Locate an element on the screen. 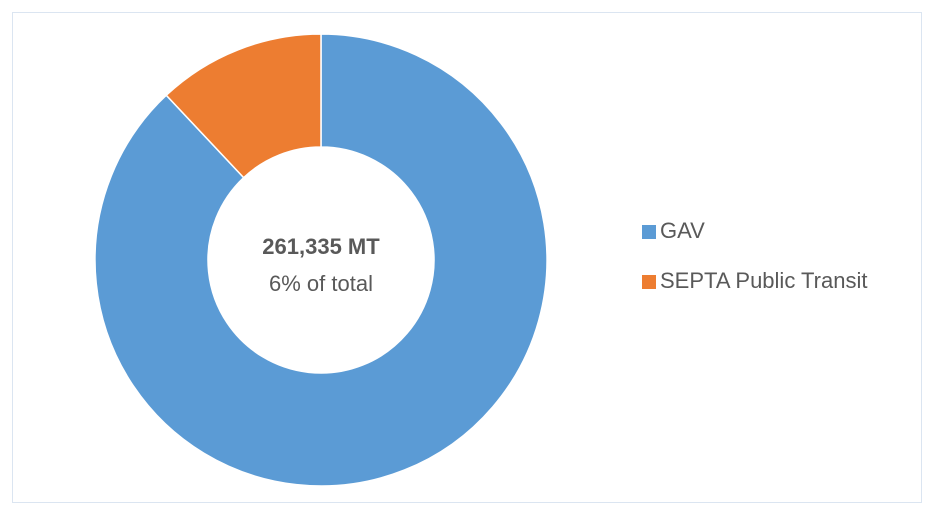 Image resolution: width=934 pixels, height=517 pixels. center-note: 6% of total is located at coordinates (321, 283).